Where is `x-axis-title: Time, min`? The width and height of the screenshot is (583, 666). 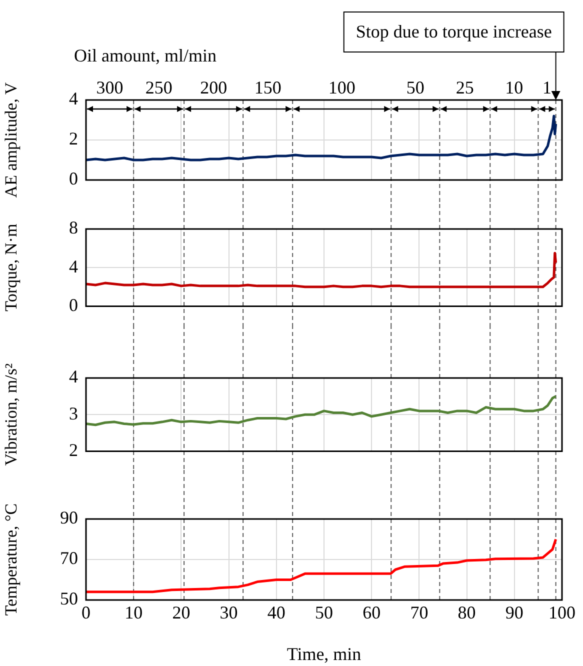 x-axis-title: Time, min is located at coordinates (324, 654).